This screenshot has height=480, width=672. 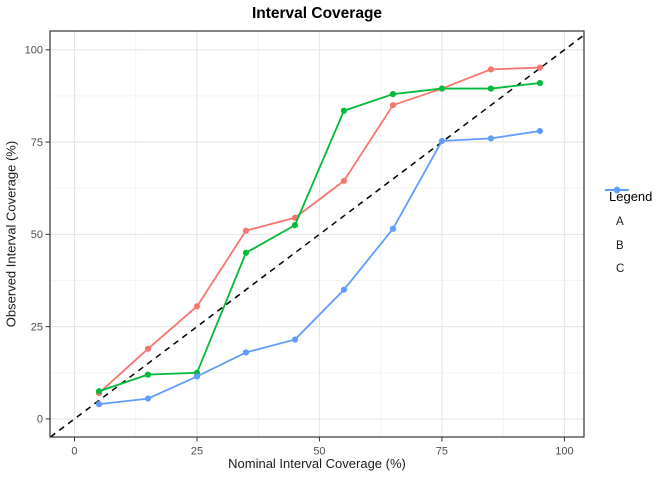 What do you see at coordinates (319, 452) in the screenshot?
I see `x-tick-label: 50` at bounding box center [319, 452].